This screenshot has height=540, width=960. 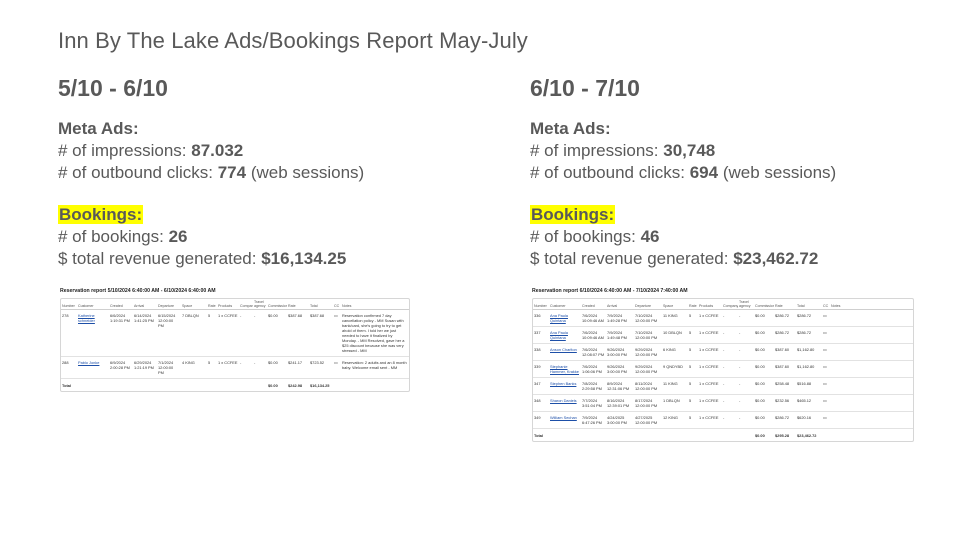 What do you see at coordinates (620, 403) in the screenshot?
I see `table-cell: 8/16/2024 12:39:01 PM` at bounding box center [620, 403].